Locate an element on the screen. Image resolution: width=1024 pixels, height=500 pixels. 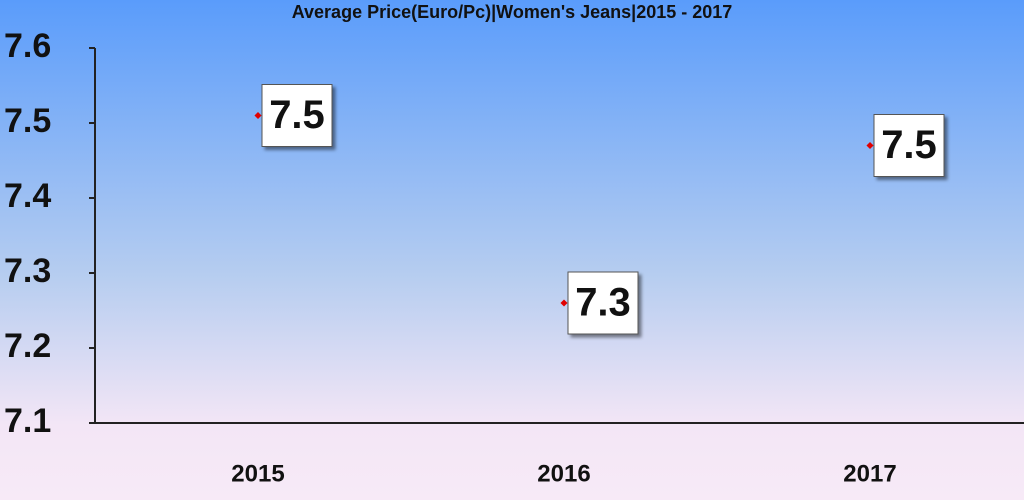
x-tick-label: 2016 is located at coordinates (563, 473).